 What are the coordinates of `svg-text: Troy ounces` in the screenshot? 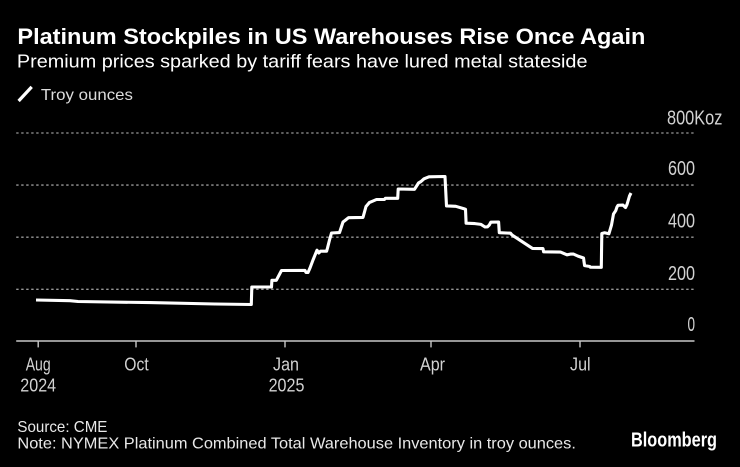 It's located at (87, 95).